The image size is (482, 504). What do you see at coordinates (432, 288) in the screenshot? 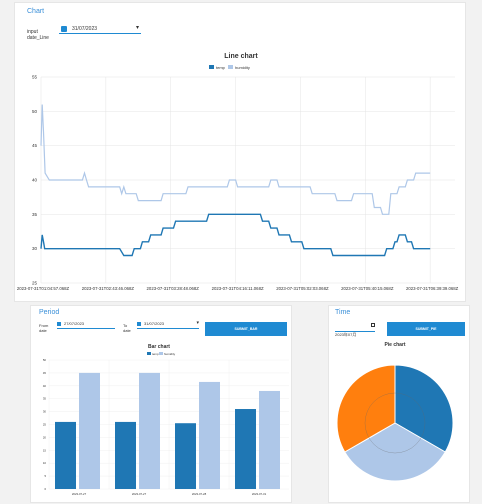
I see `x-tick-label: 2023-07-31T06:39:39.068Z` at bounding box center [432, 288].